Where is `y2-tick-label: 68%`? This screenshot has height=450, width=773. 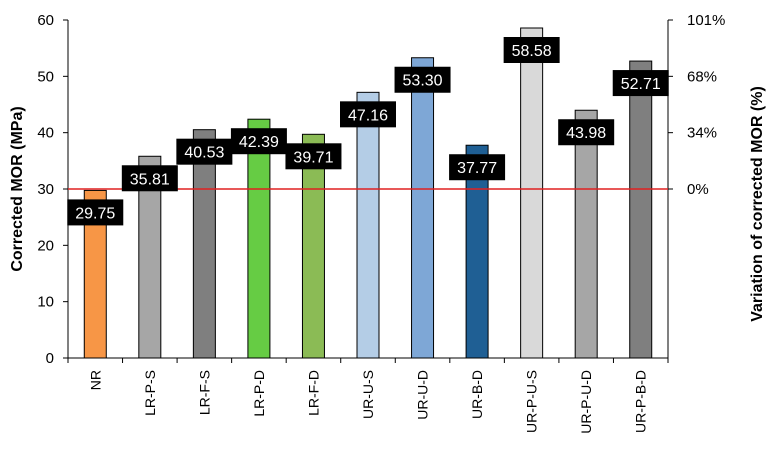 y2-tick-label: 68% is located at coordinates (702, 76).